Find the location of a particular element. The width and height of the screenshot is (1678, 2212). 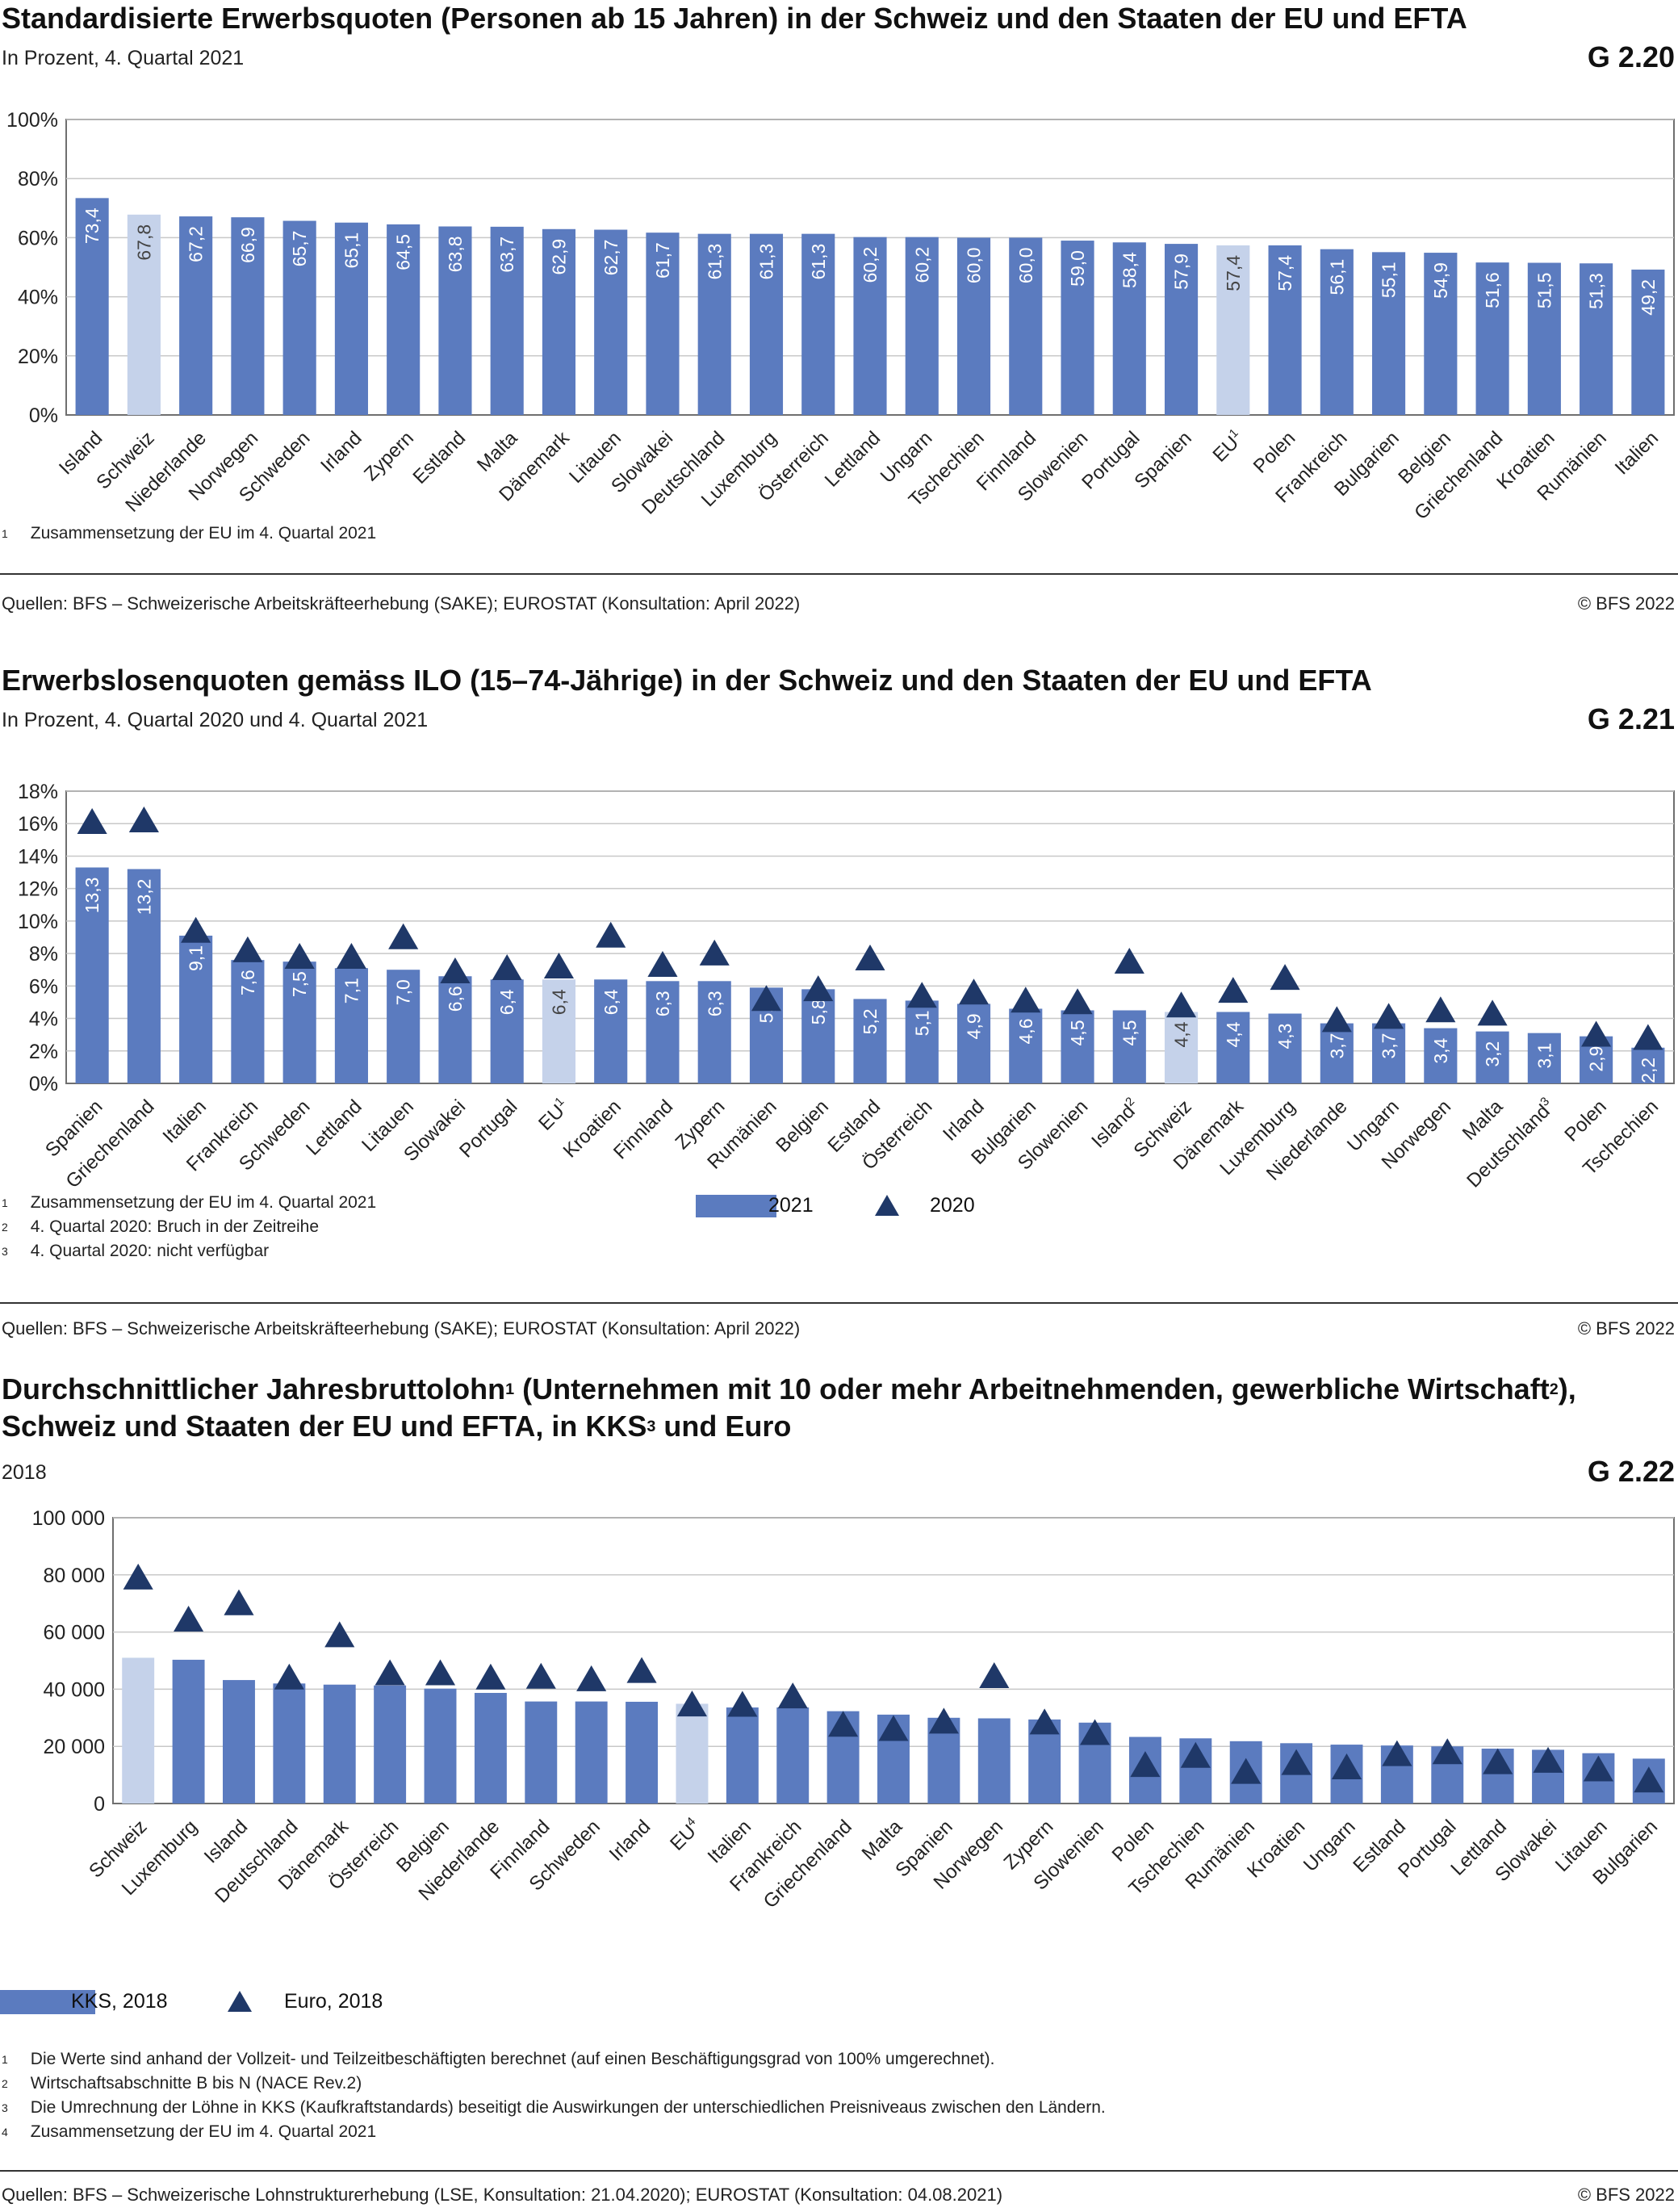

marker-slowenien is located at coordinates (1077, 1001).